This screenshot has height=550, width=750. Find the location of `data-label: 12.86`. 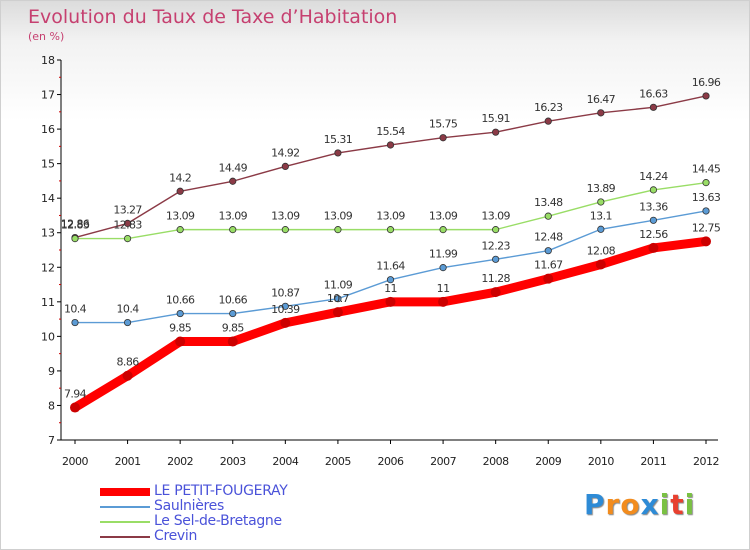

data-label: 12.86 is located at coordinates (75, 224).